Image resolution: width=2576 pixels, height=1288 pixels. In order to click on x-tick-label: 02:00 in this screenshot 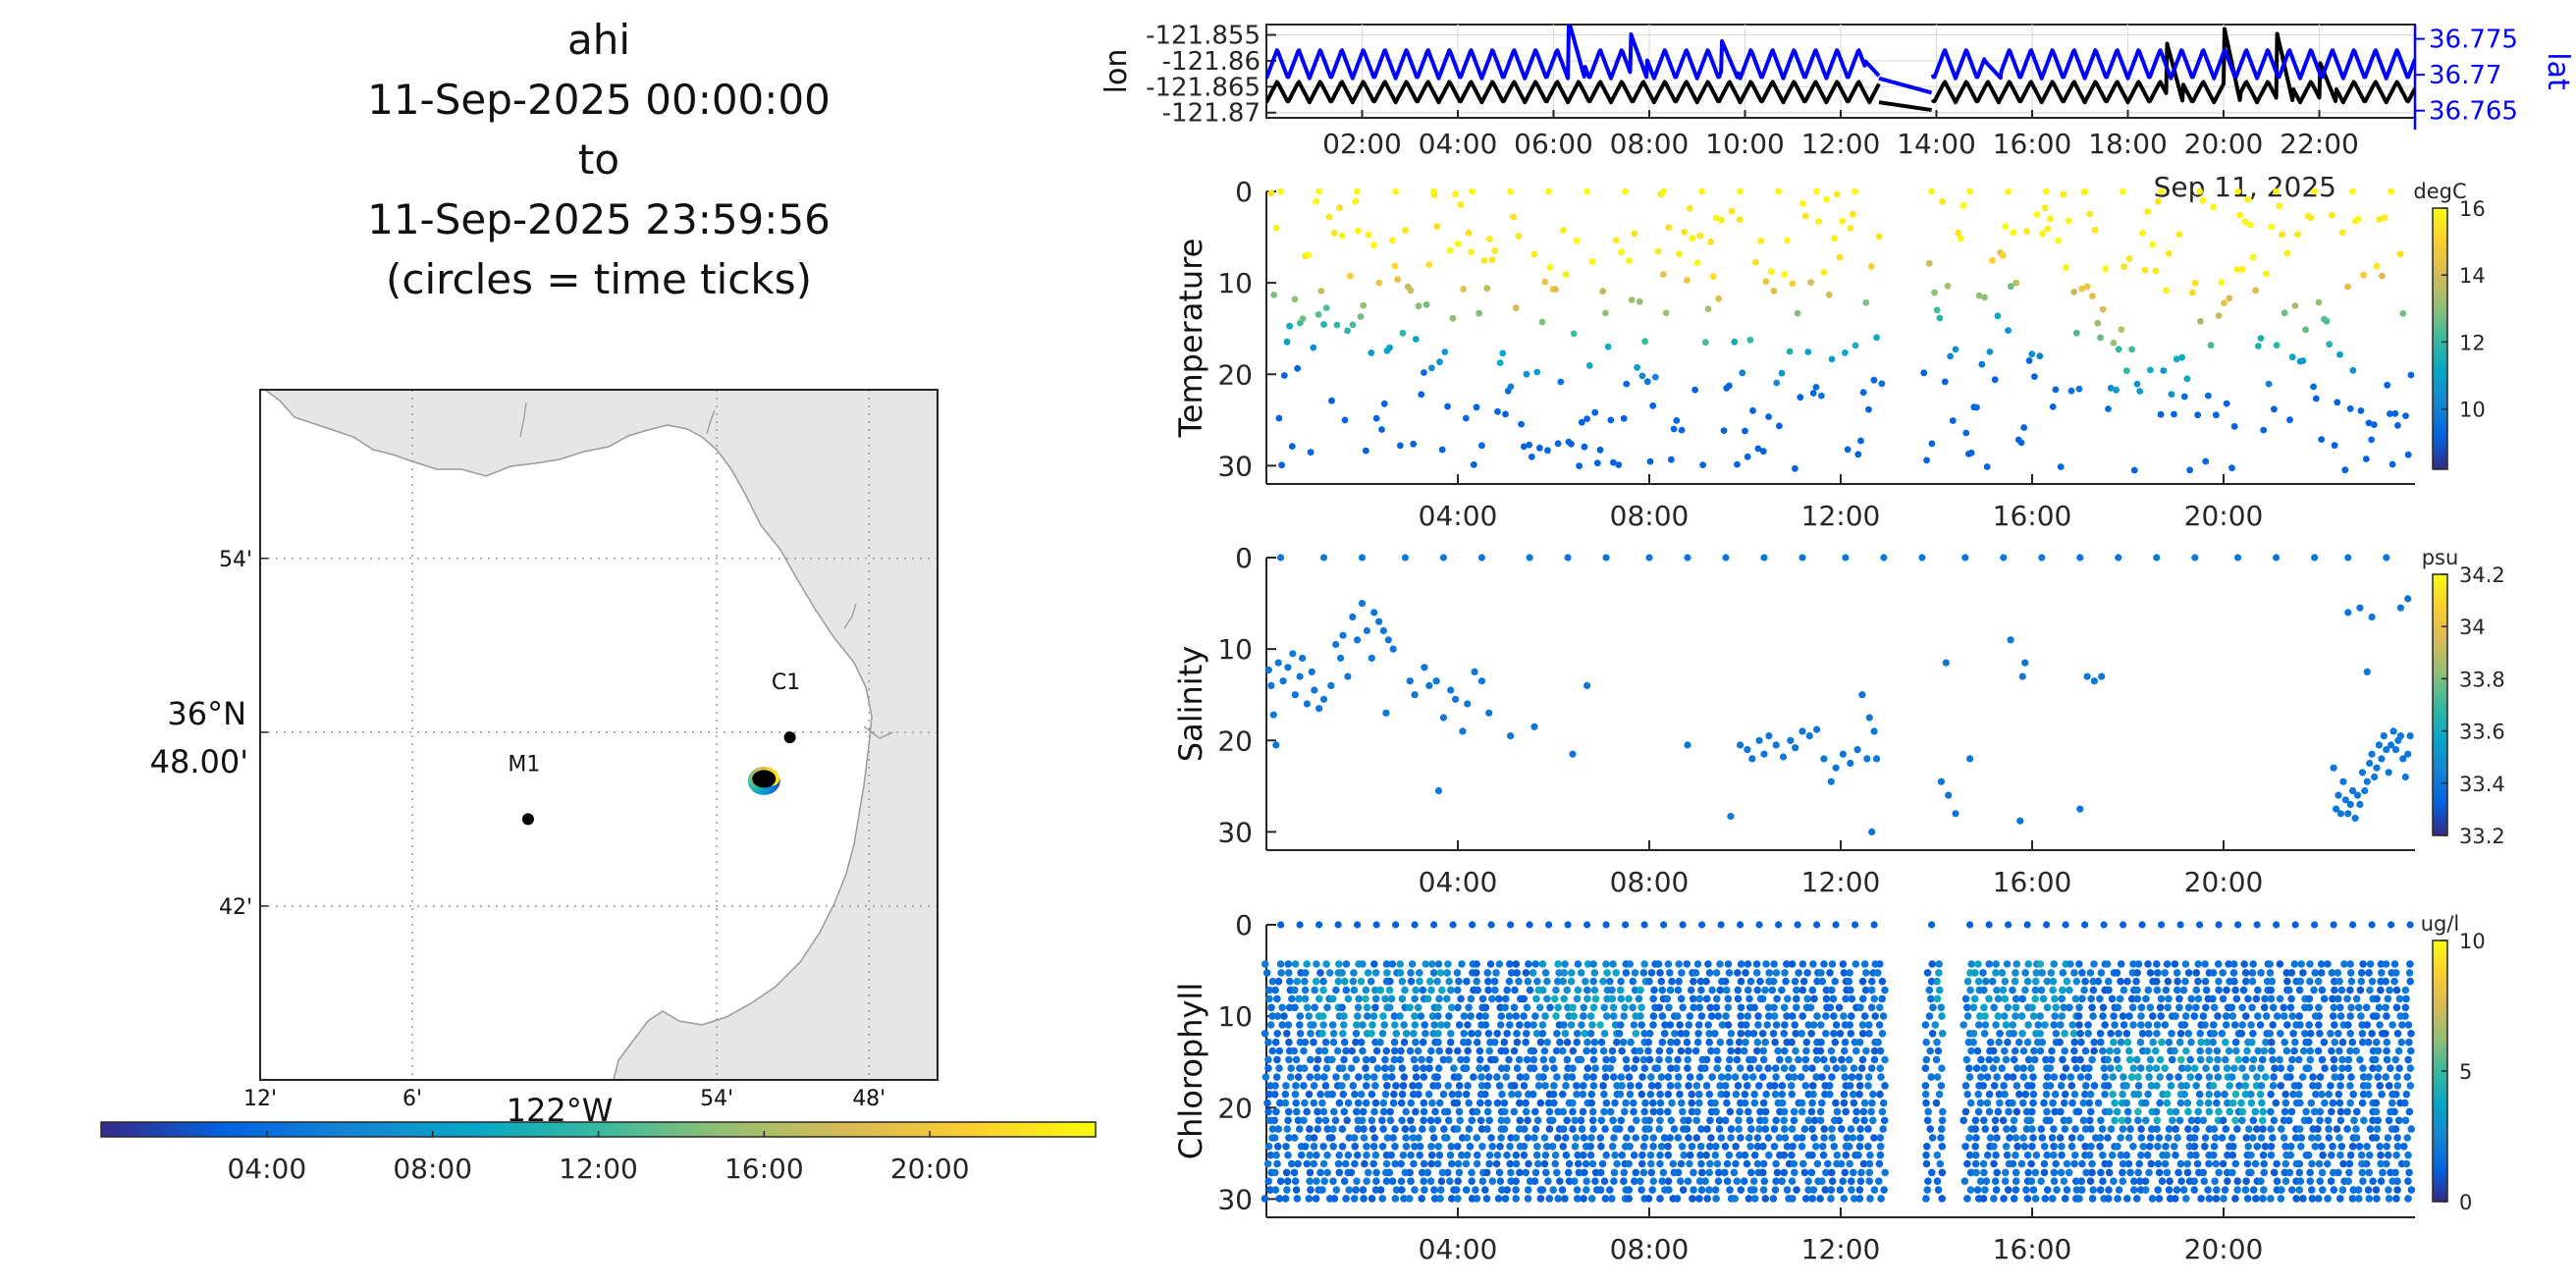, I will do `click(1362, 144)`.